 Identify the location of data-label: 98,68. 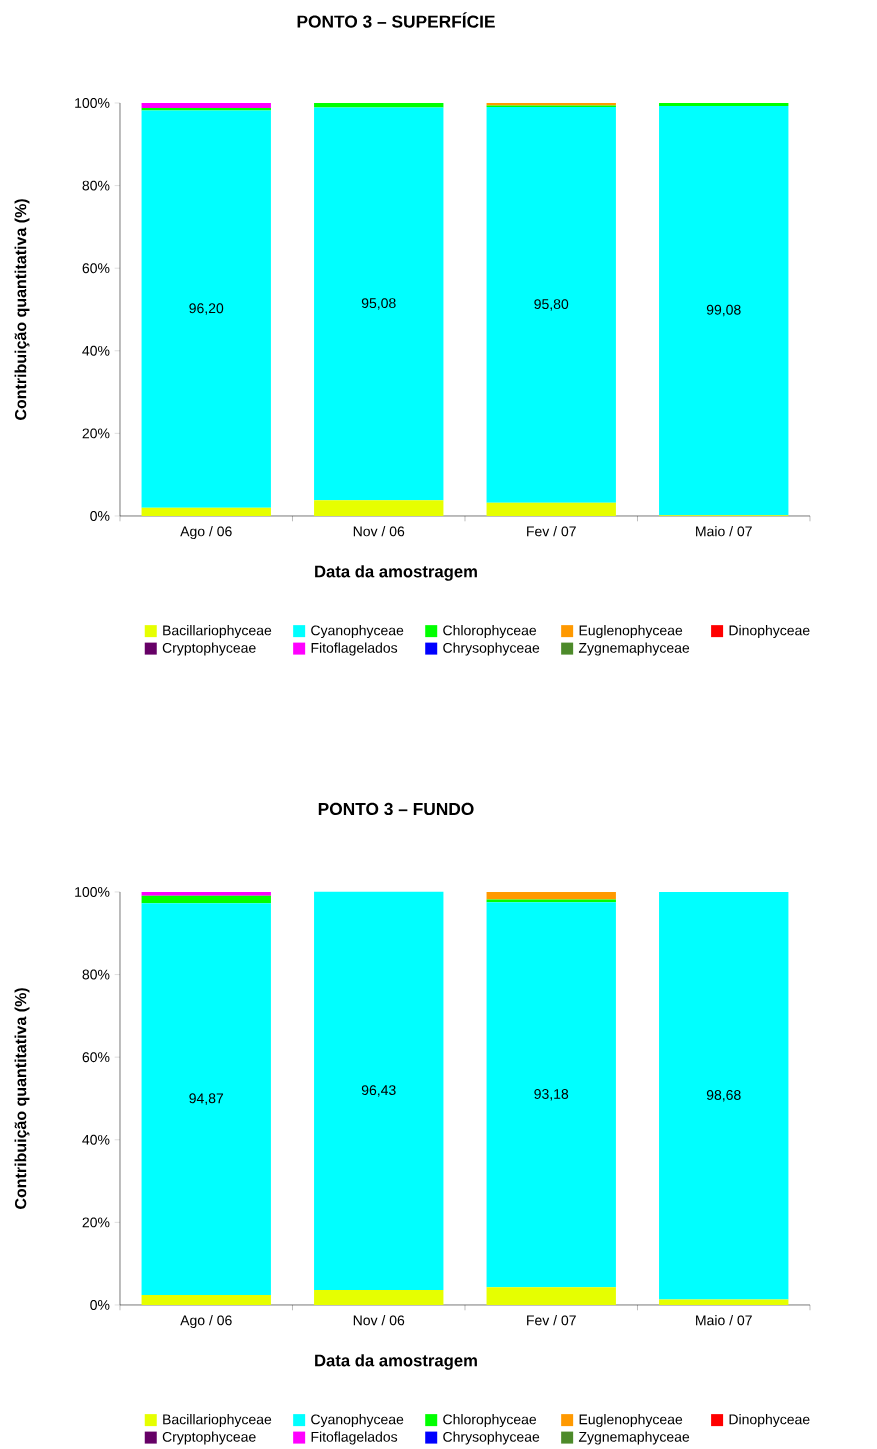
(723, 1096).